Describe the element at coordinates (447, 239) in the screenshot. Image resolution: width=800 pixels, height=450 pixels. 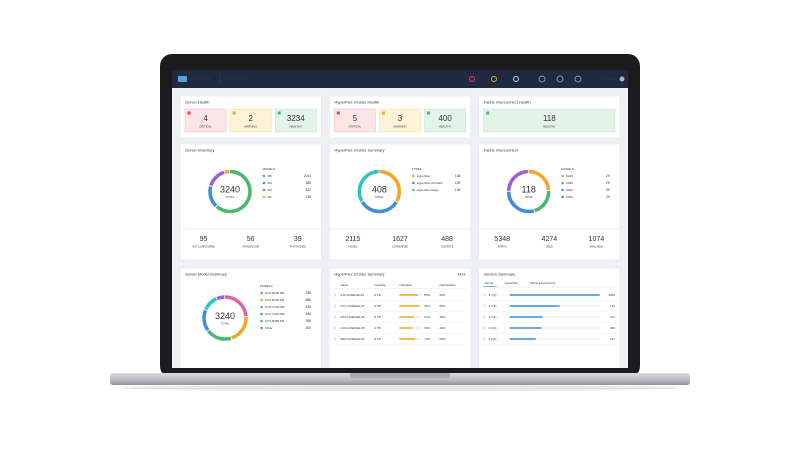
I see `footer-value: 488` at that location.